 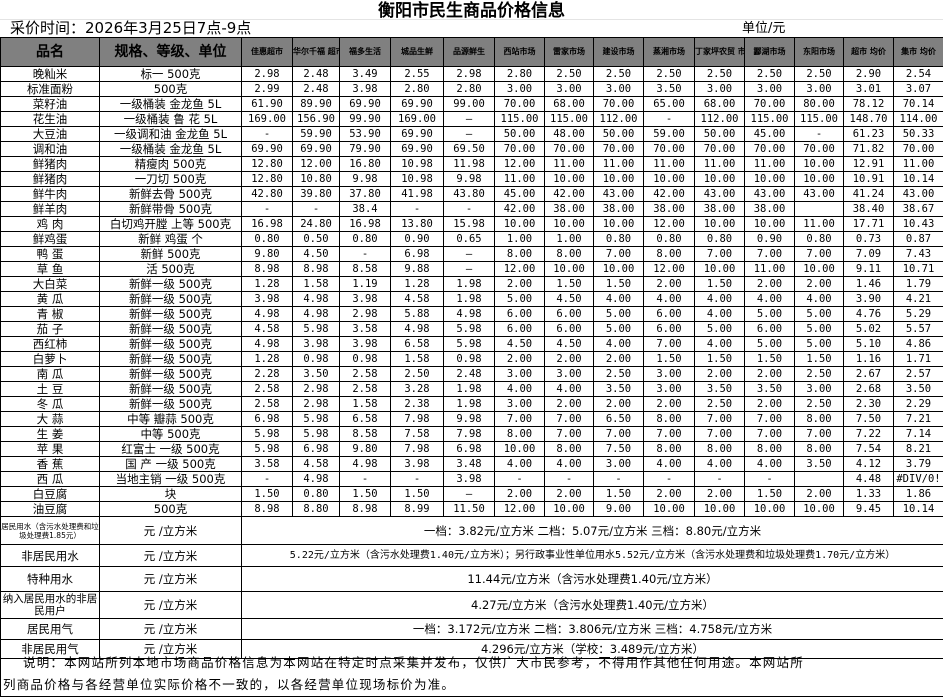 I want to click on column-header: 规格、等级、单位, so click(x=170, y=52).